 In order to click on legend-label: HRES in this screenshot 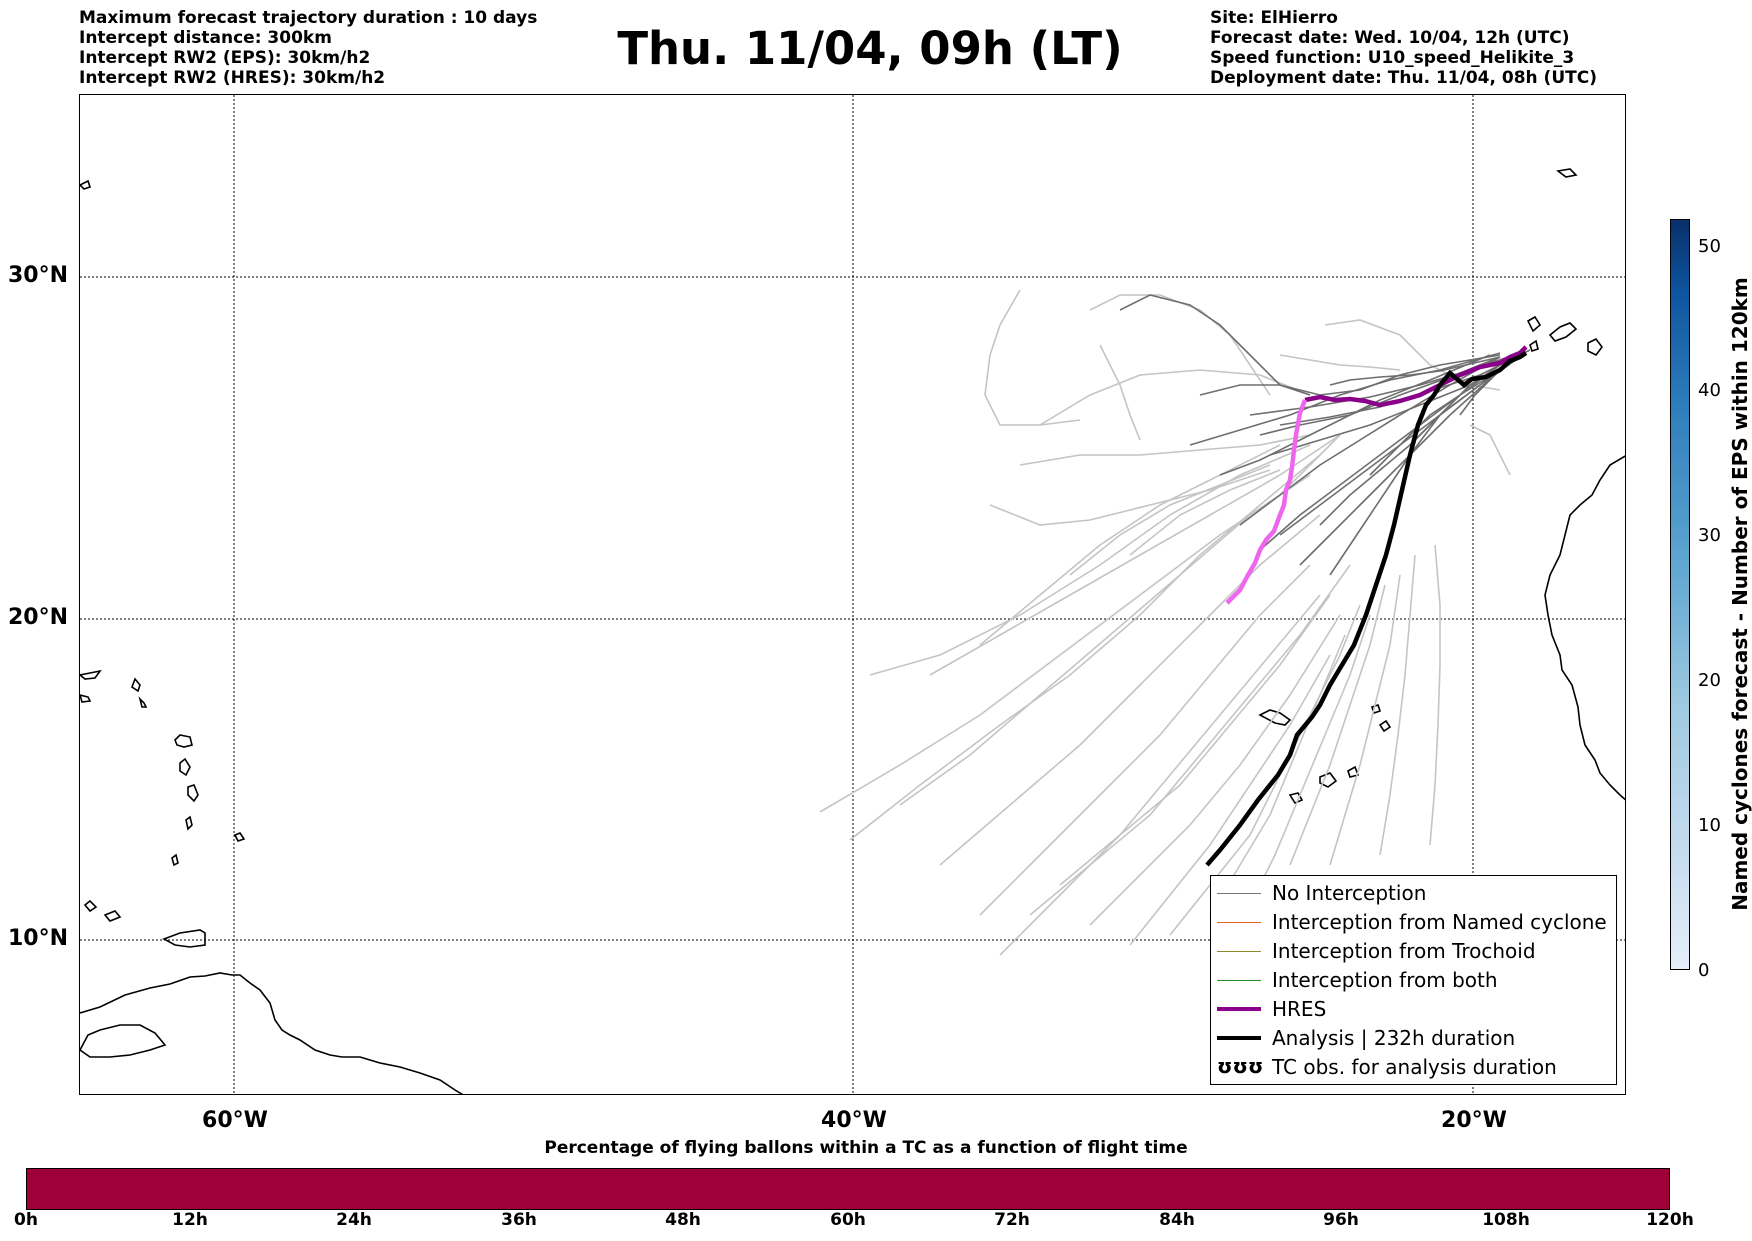, I will do `click(1299, 1009)`.